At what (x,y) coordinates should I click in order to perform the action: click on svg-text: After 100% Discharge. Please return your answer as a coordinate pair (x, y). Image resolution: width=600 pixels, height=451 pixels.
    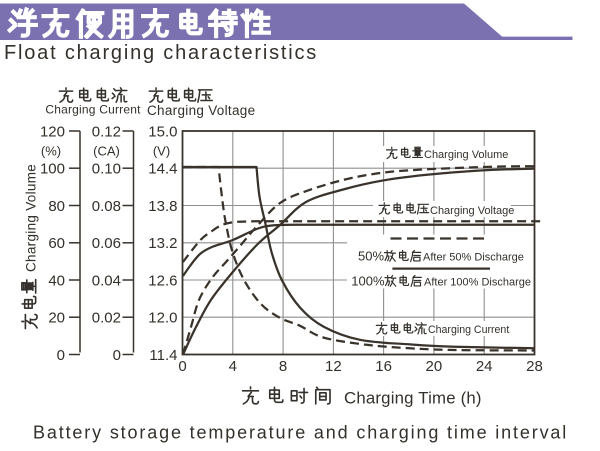
    Looking at the image, I should click on (477, 283).